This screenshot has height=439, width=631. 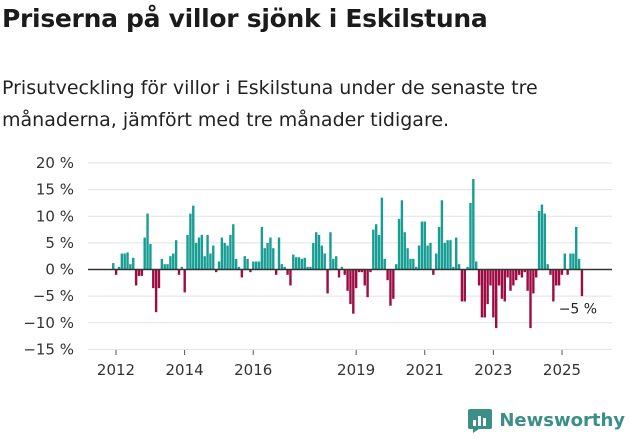 What do you see at coordinates (562, 370) in the screenshot?
I see `x-tick-label: 2025` at bounding box center [562, 370].